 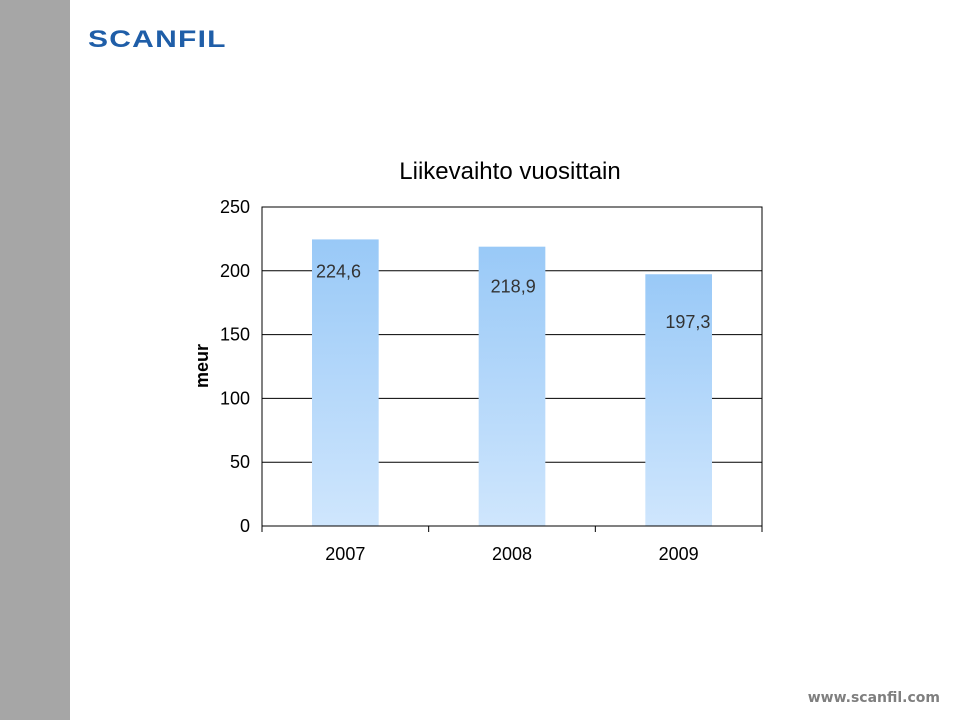 What do you see at coordinates (245, 526) in the screenshot?
I see `y-tick-label: 0` at bounding box center [245, 526].